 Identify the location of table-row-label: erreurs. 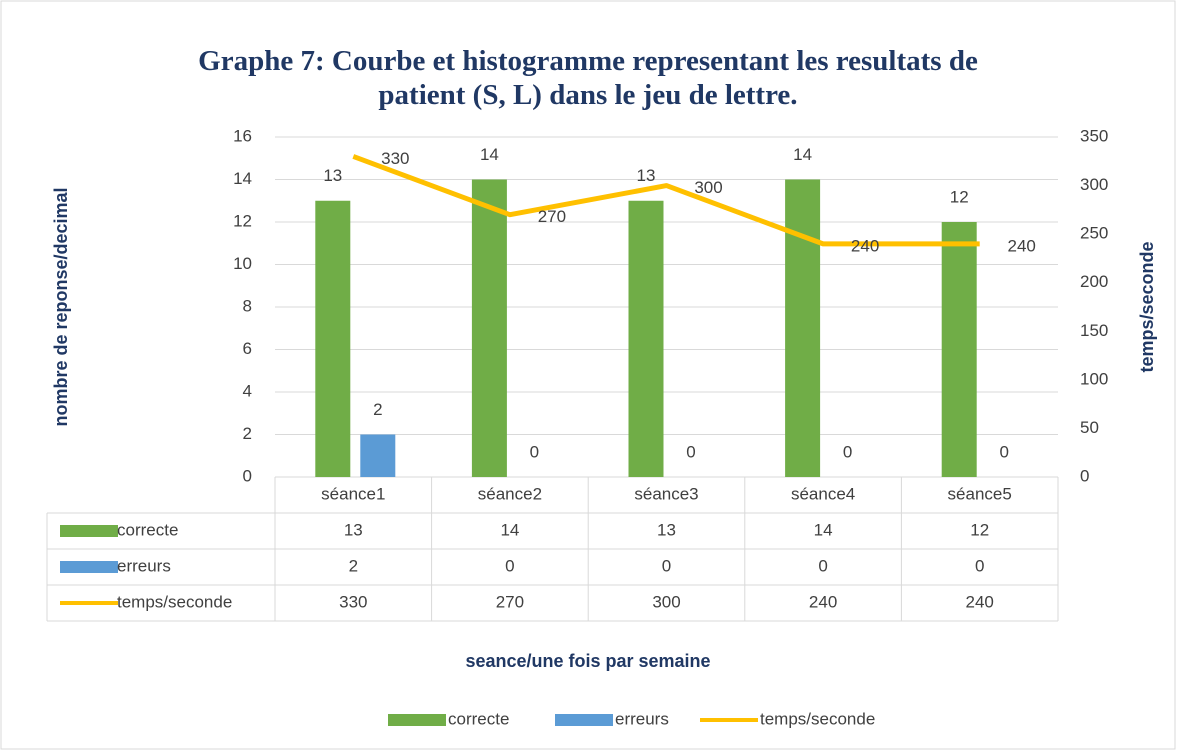
(144, 565).